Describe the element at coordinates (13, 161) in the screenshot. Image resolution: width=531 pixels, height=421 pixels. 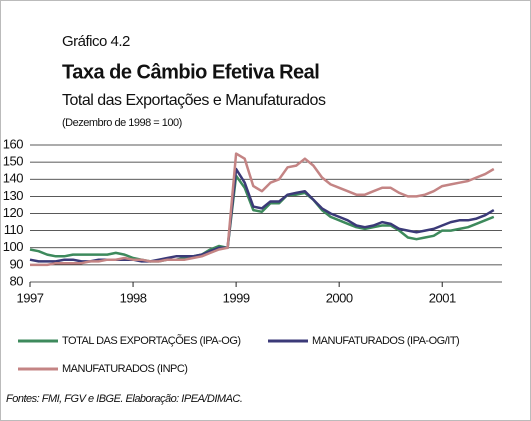
I see `y-tick-label: 150` at that location.